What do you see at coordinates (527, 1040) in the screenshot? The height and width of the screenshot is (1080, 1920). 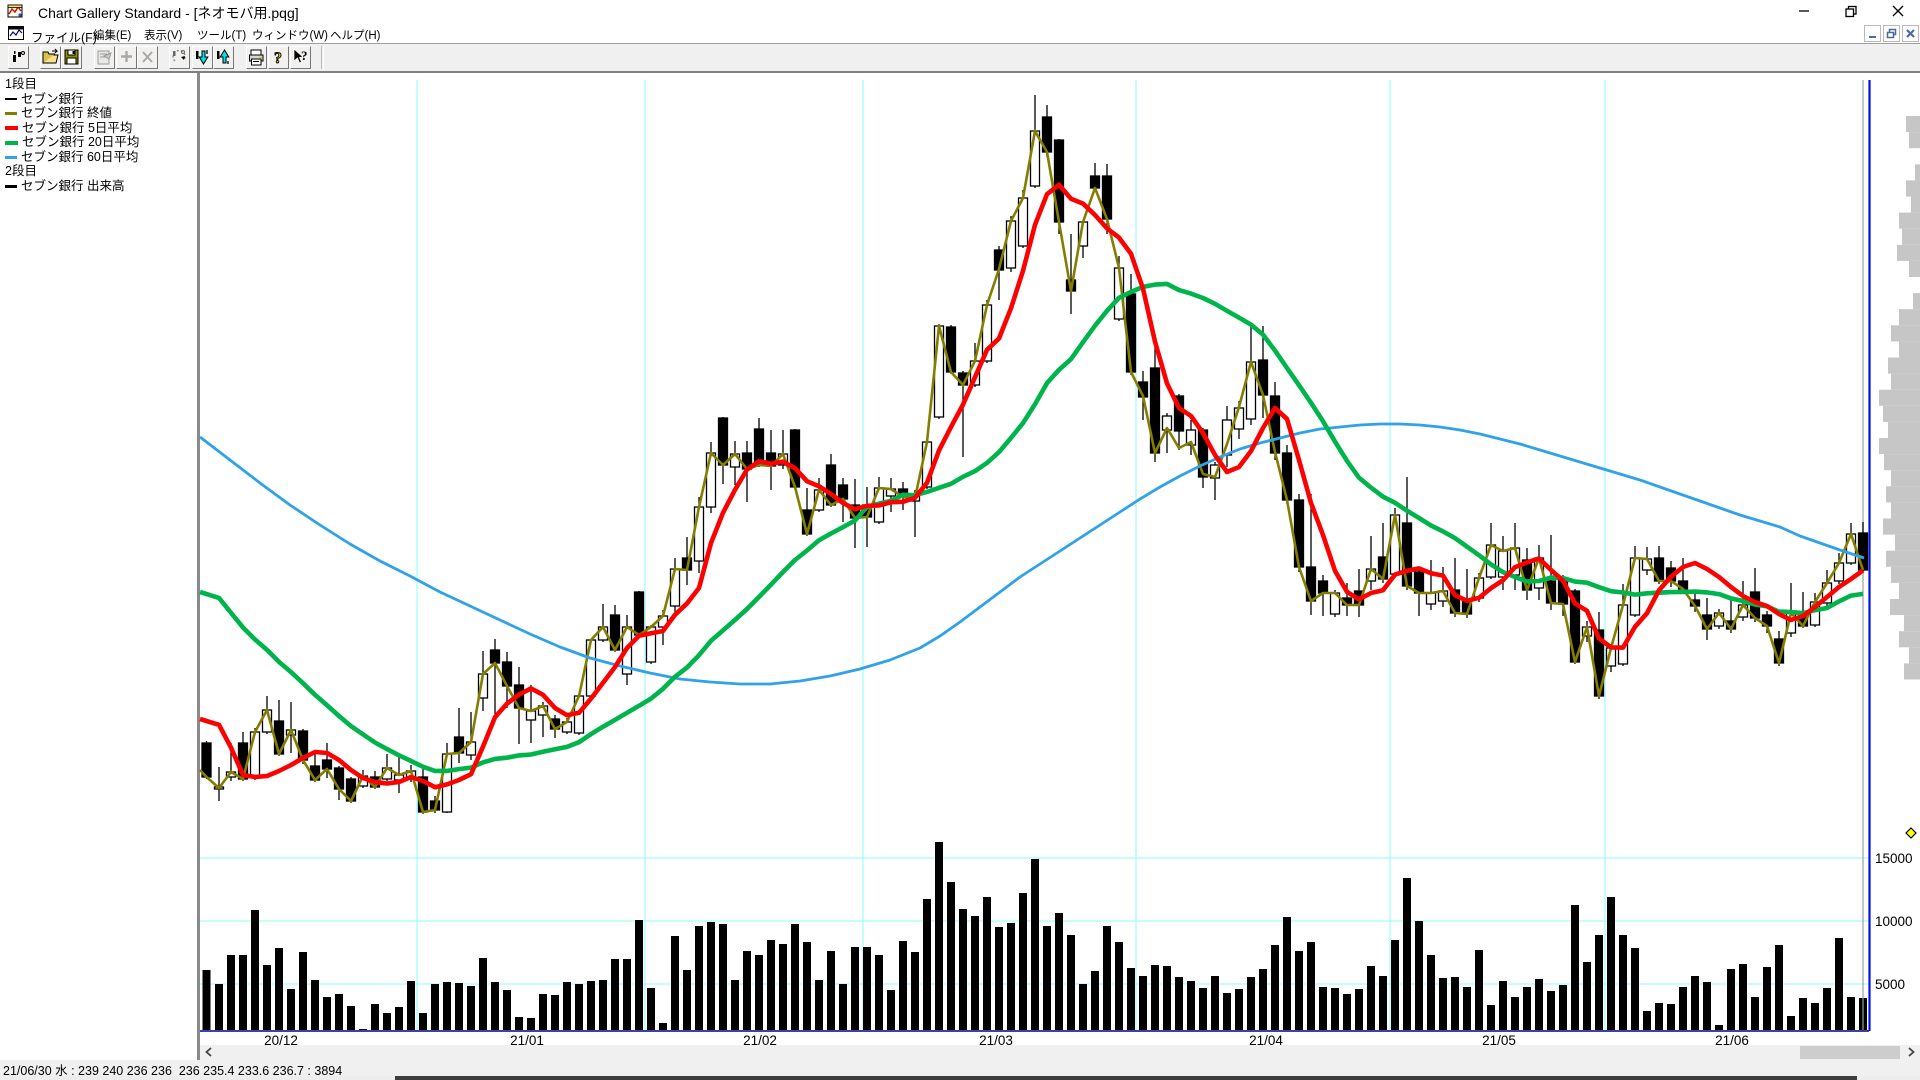 I see `svg-text: 21/01` at bounding box center [527, 1040].